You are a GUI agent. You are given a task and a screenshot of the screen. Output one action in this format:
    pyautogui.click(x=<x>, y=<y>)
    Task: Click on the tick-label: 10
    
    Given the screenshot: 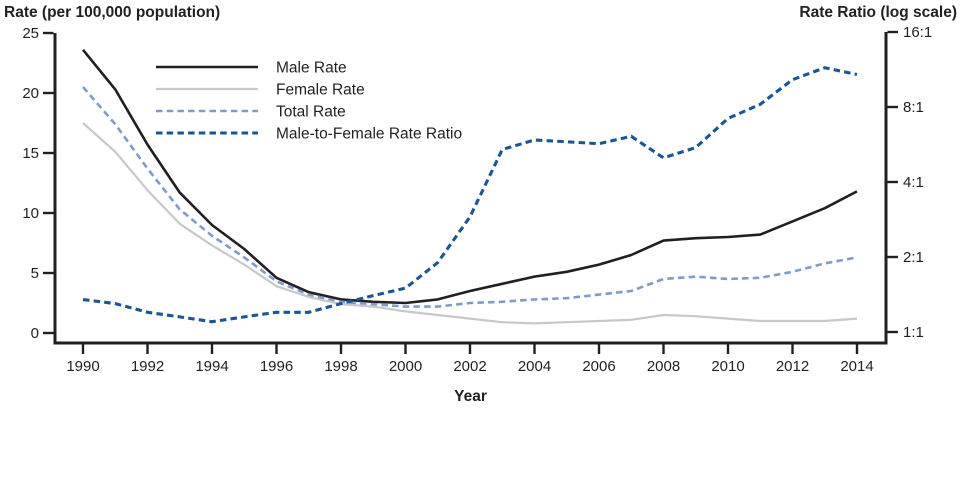 What is the action you would take?
    pyautogui.click(x=30, y=213)
    